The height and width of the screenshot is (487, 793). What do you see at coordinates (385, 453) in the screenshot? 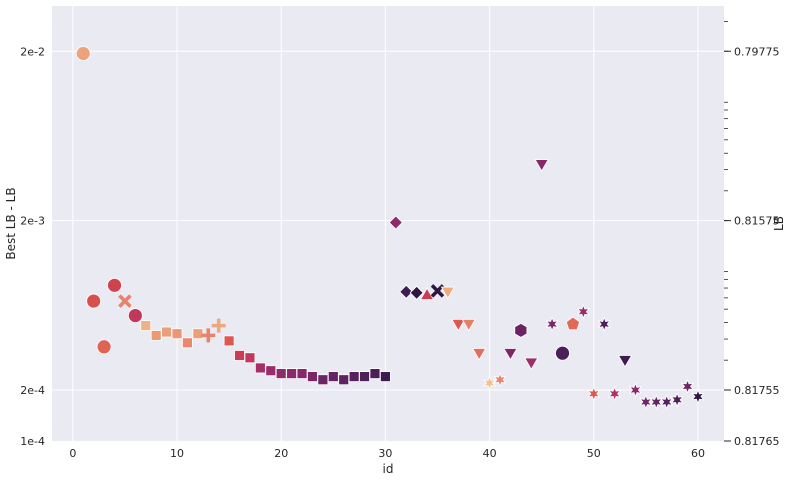
I see `x-tick-label: 30` at bounding box center [385, 453].